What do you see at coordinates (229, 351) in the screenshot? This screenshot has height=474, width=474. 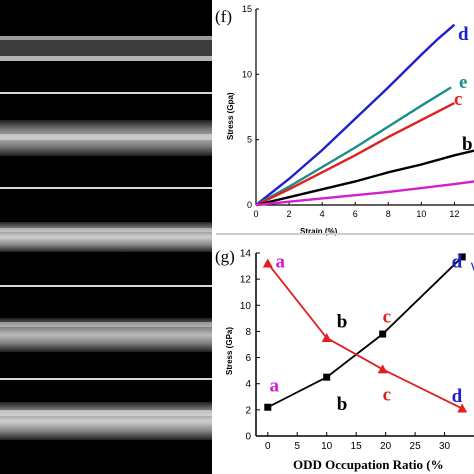 I see `y-axis-title-g: Stress (GPa)` at bounding box center [229, 351].